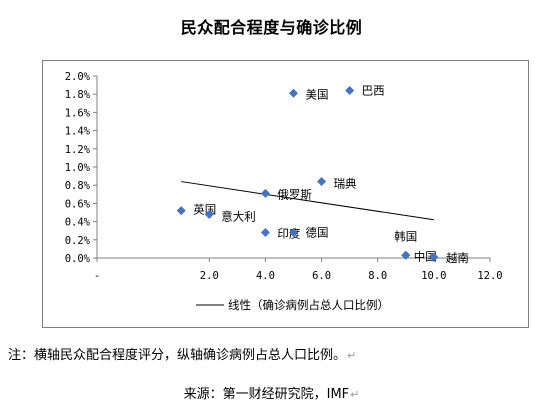 Image resolution: width=543 pixels, height=411 pixels. I want to click on legend: 线性（确诊病例占总人口比例）, so click(292, 305).